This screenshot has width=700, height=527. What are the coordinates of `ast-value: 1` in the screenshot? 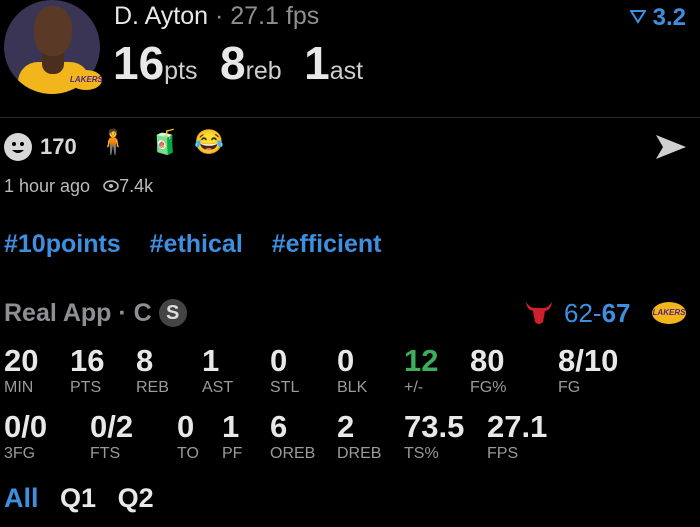 It's located at (317, 63).